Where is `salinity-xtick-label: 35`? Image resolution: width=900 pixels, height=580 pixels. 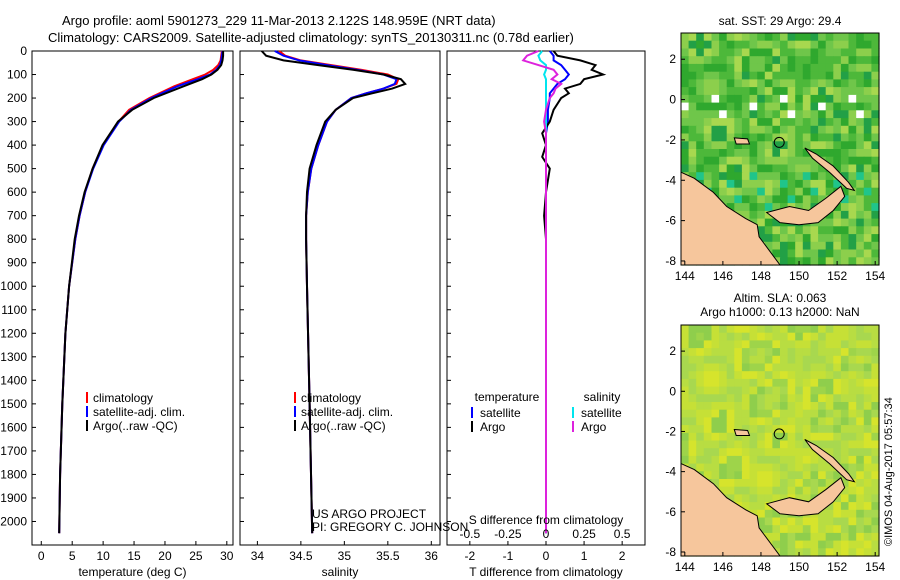 salinity-xtick-label: 35 is located at coordinates (345, 556).